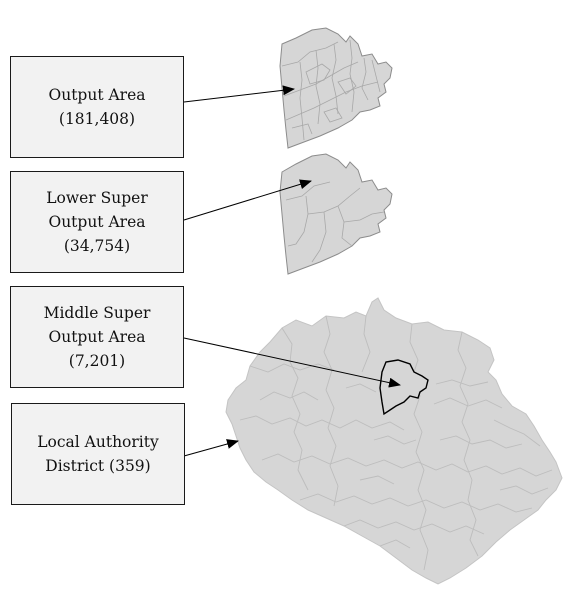 This screenshot has width=574, height=610. What do you see at coordinates (97, 119) in the screenshot?
I see `output-area-count: (181,408)` at bounding box center [97, 119].